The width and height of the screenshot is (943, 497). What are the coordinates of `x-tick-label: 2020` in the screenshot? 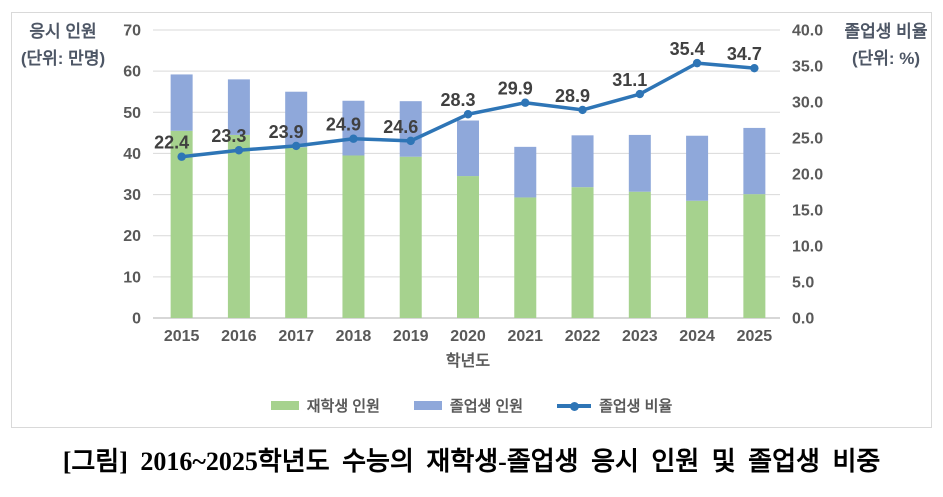 It's located at (468, 336).